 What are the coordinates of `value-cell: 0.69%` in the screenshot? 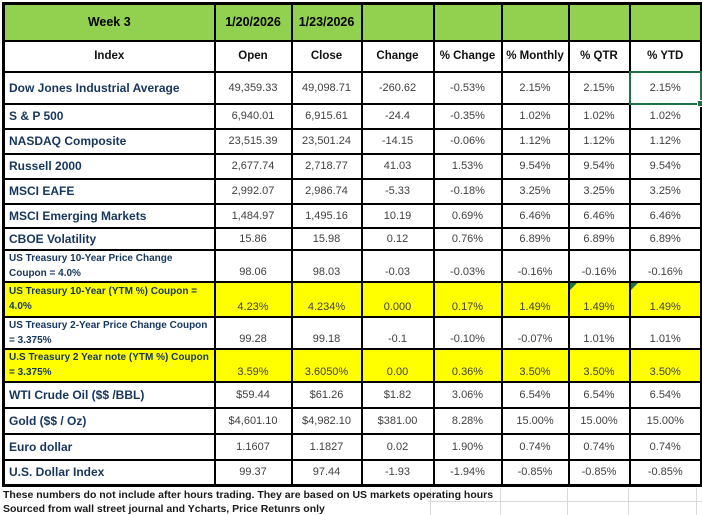 It's located at (467, 215).